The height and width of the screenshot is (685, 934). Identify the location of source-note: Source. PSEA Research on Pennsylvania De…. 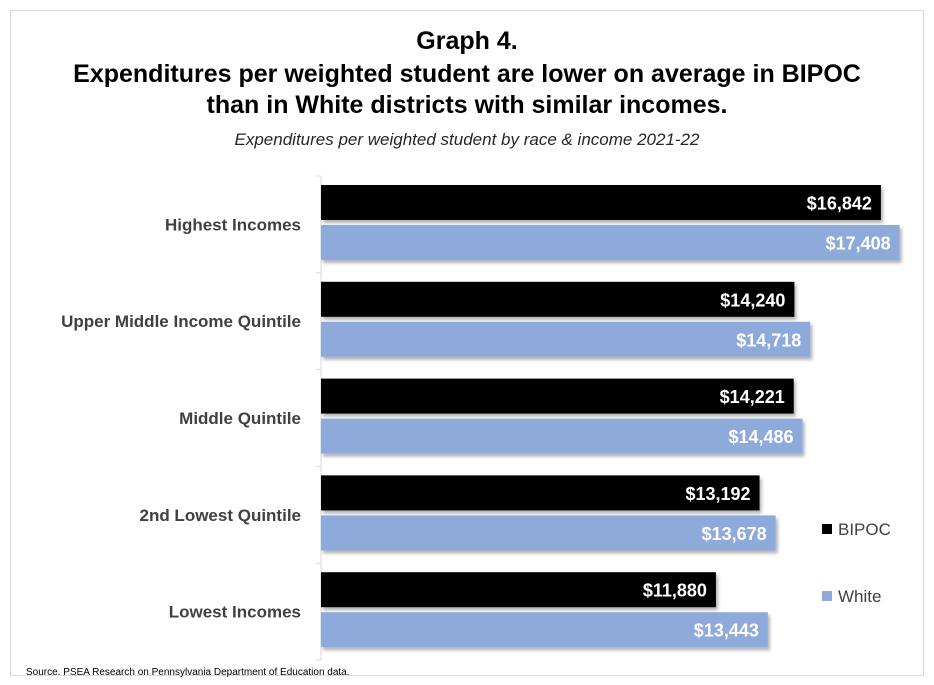
(188, 672).